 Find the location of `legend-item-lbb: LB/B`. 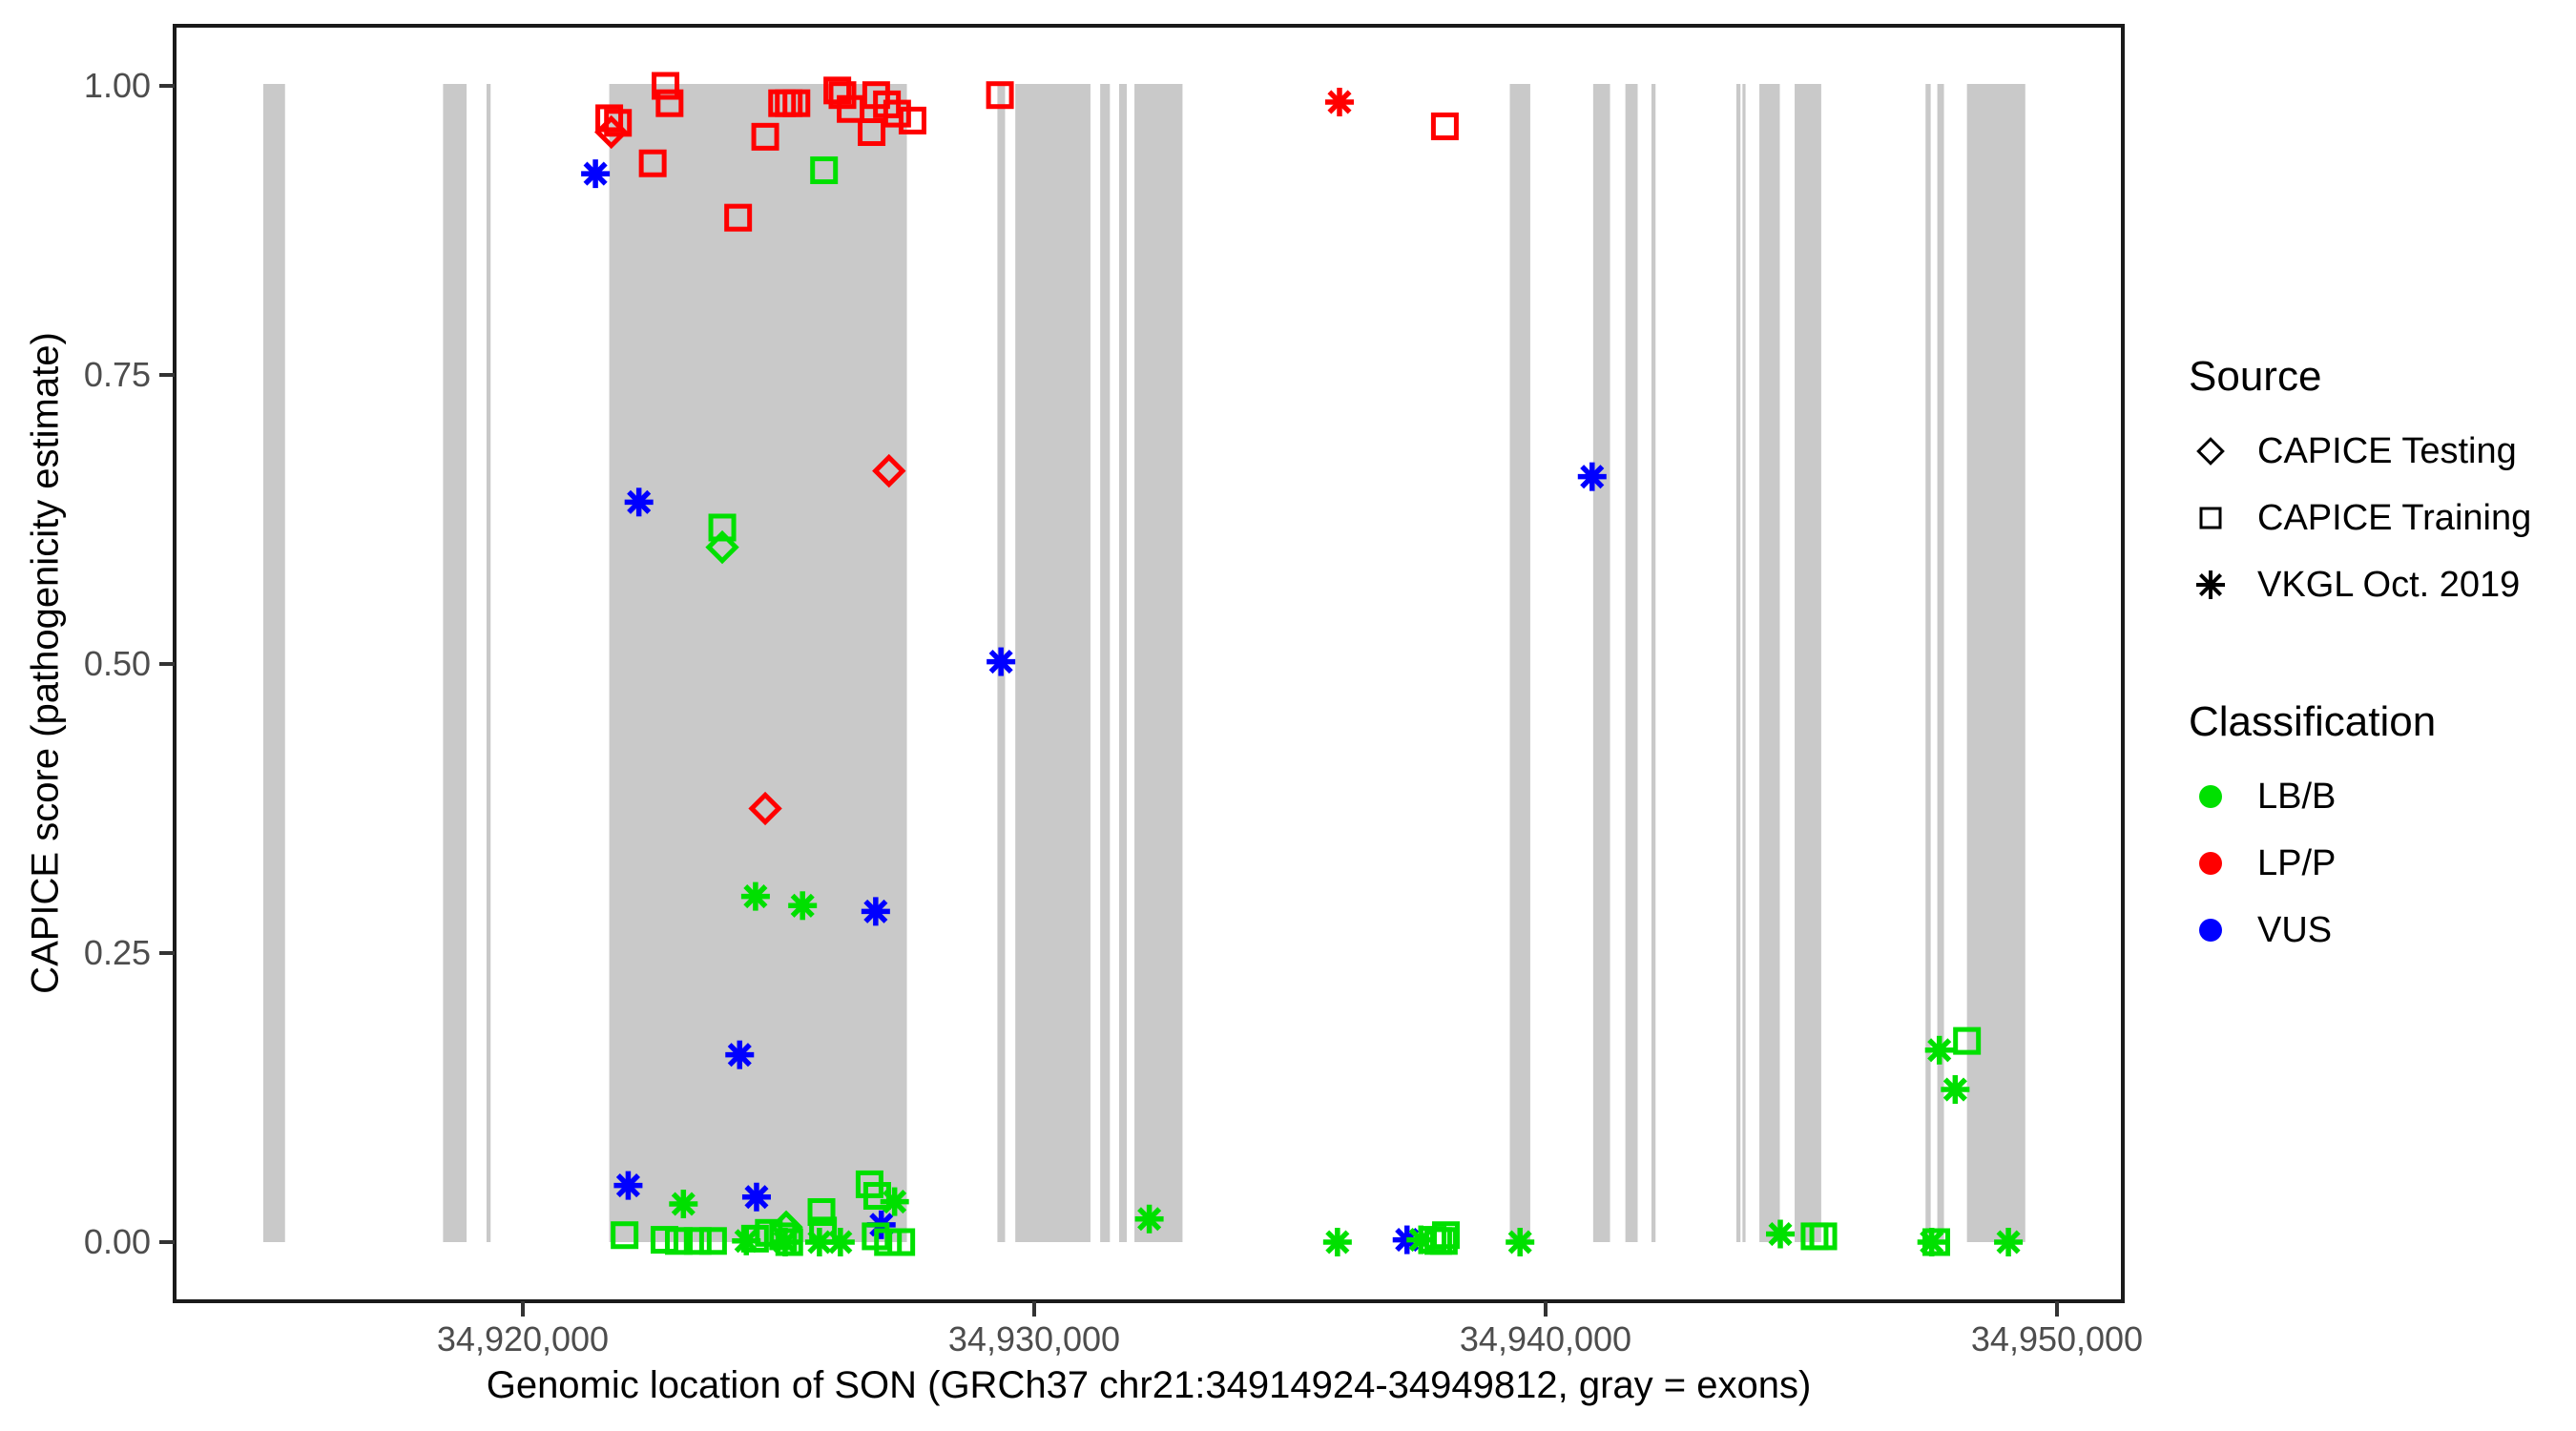

legend-item-lbb: LB/B is located at coordinates (2379, 796).